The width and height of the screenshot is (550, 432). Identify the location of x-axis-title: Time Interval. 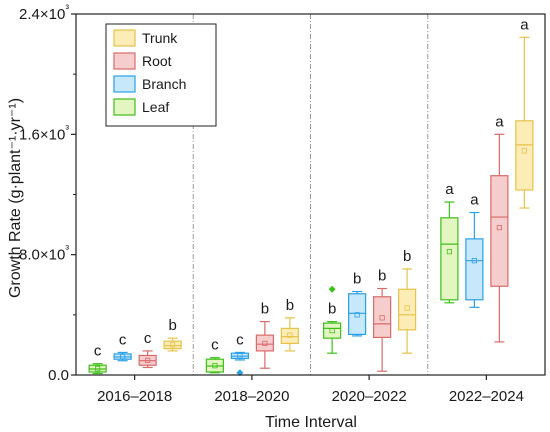
(311, 422).